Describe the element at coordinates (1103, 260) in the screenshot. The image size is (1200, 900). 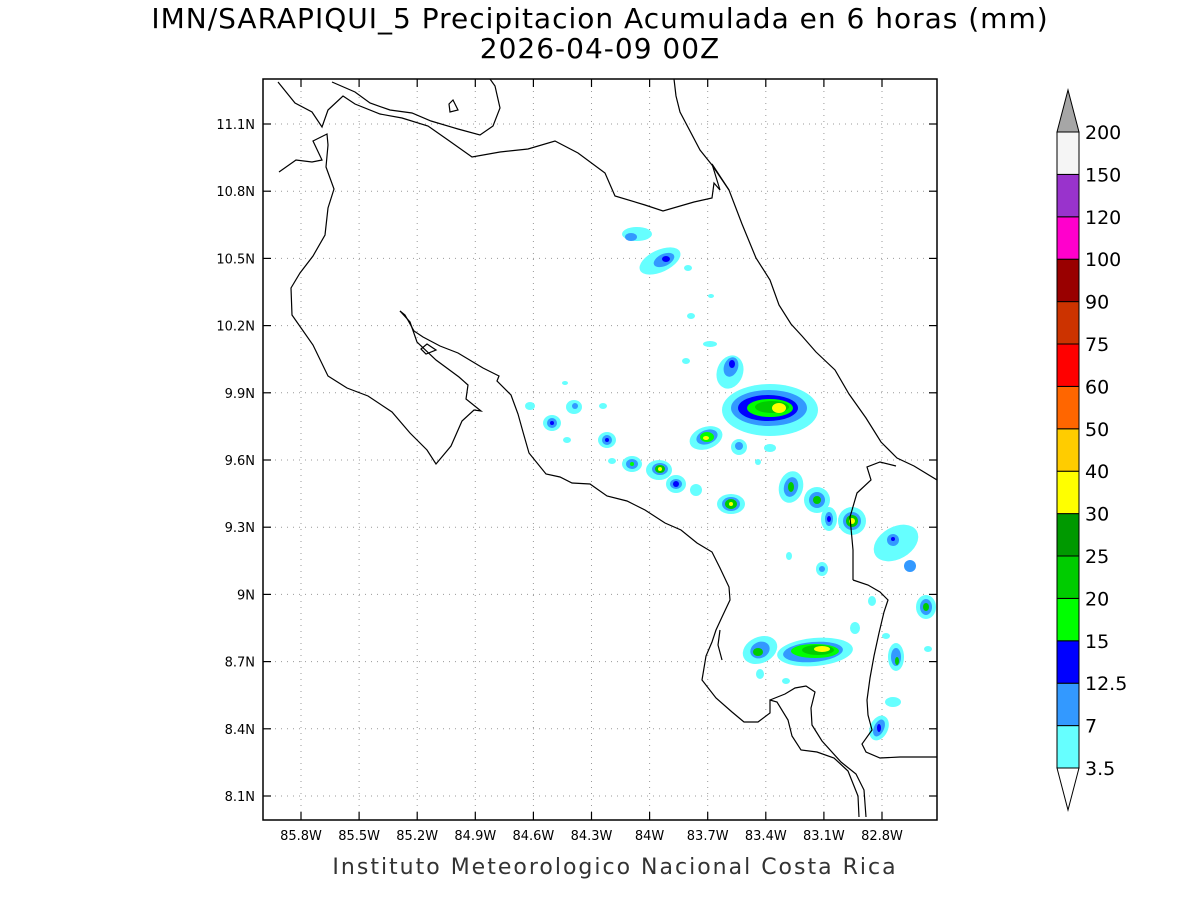
I see `colorbar-label: 100` at that location.